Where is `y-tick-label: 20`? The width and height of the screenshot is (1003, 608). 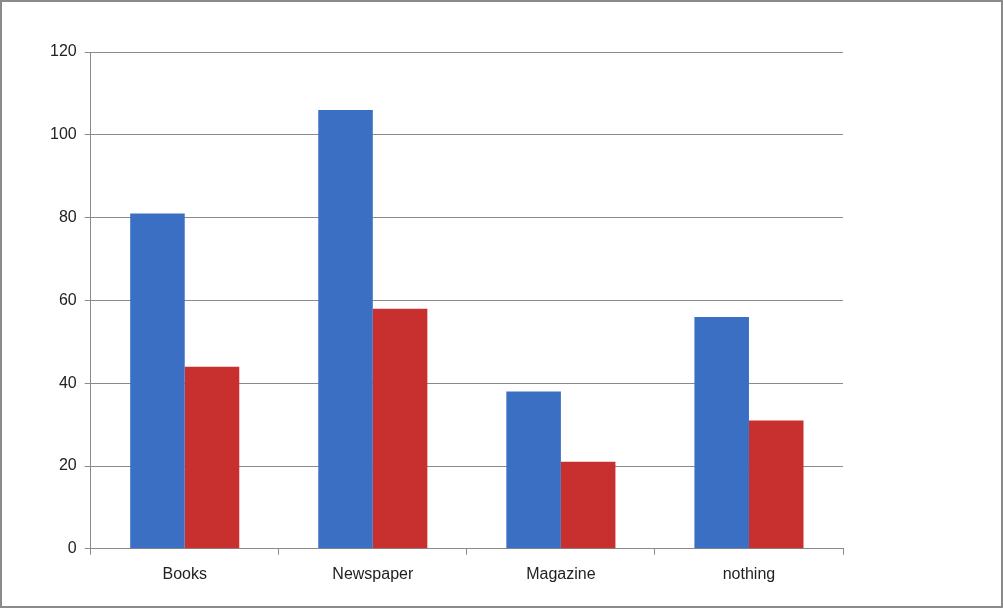 y-tick-label: 20 is located at coordinates (67, 465).